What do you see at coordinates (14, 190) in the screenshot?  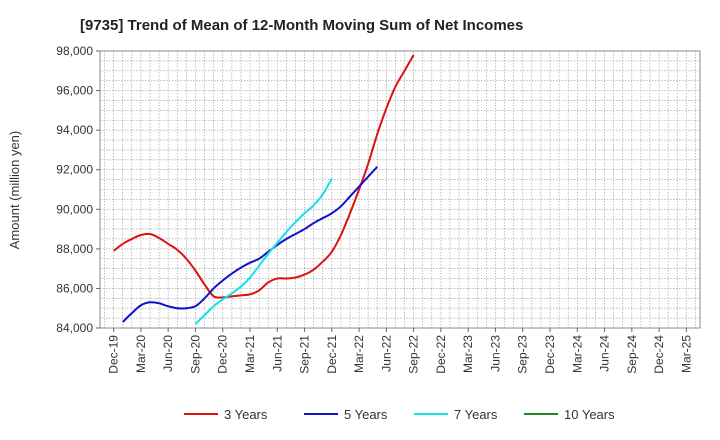 I see `y-axis-label: Amount (million yen)` at bounding box center [14, 190].